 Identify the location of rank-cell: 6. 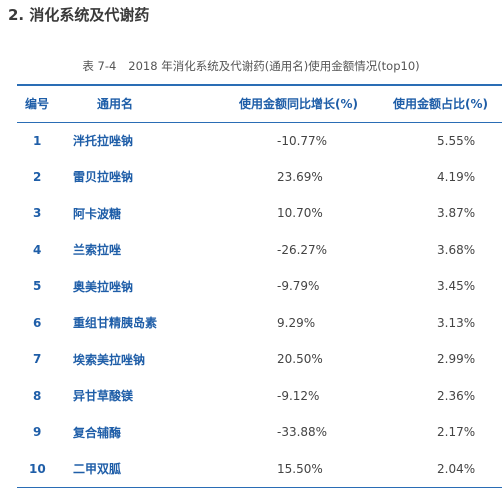
(37, 322).